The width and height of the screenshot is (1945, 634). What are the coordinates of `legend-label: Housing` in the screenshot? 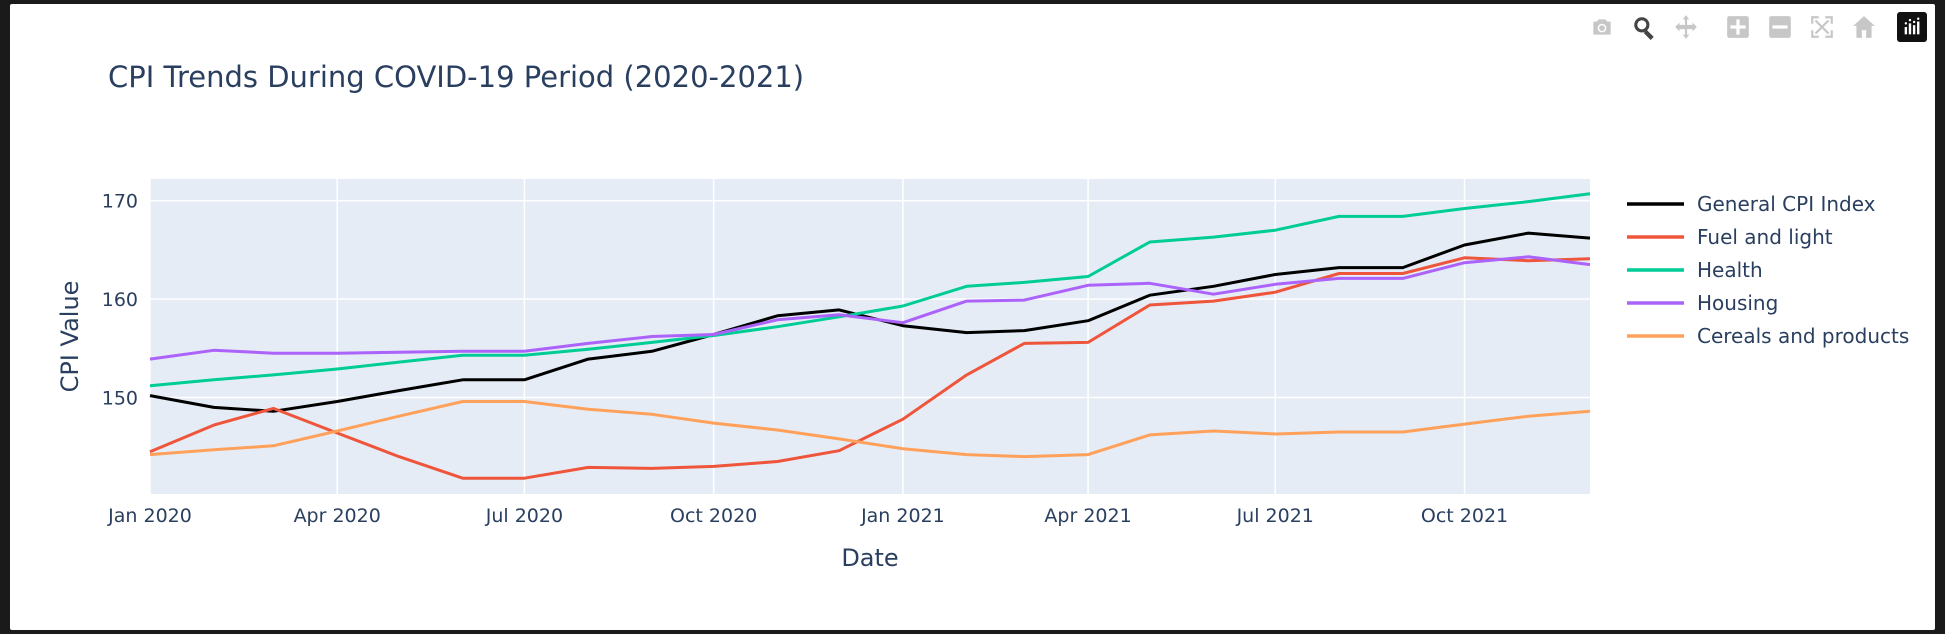 It's located at (1737, 303).